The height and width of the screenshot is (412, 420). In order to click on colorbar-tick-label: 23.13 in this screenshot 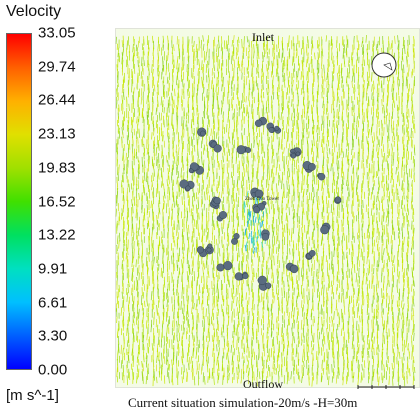, I will do `click(57, 134)`.